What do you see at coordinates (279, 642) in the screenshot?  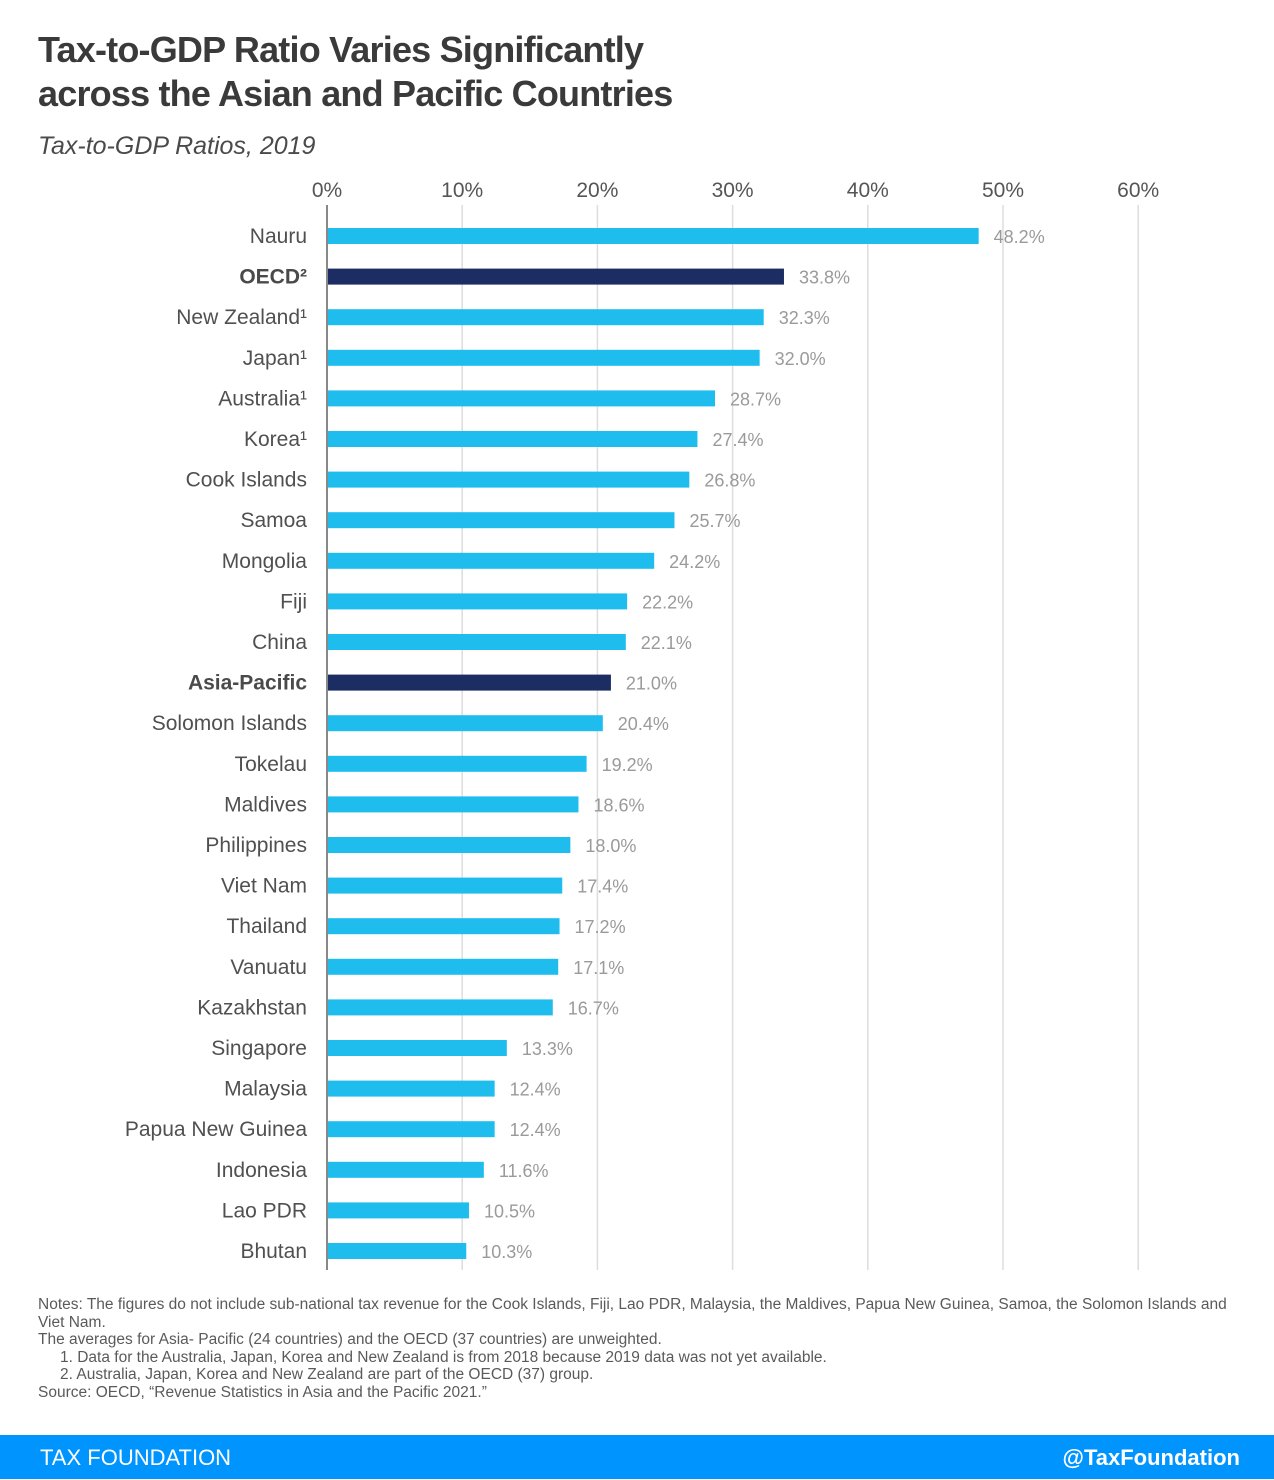 I see `category-label: China` at bounding box center [279, 642].